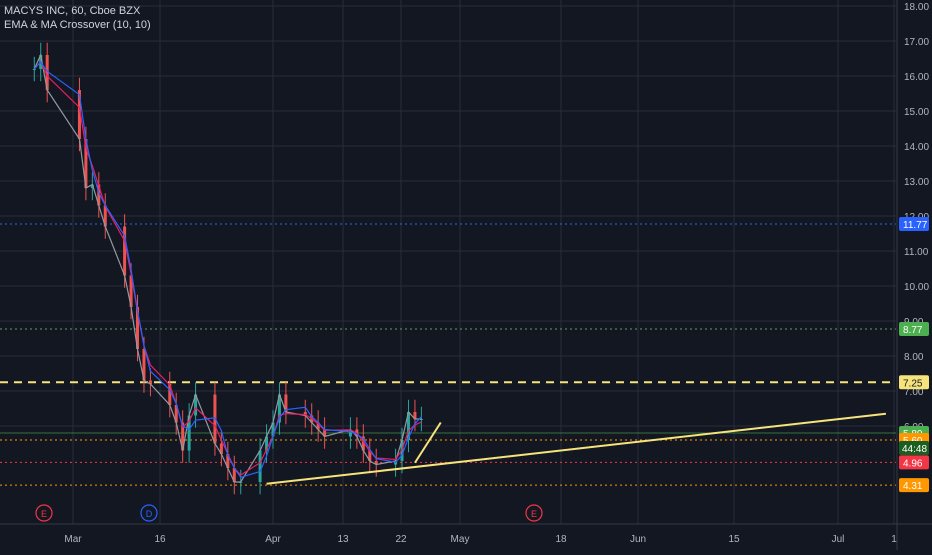 The width and height of the screenshot is (932, 555). What do you see at coordinates (273, 539) in the screenshot?
I see `time-tick-label: Apr` at bounding box center [273, 539].